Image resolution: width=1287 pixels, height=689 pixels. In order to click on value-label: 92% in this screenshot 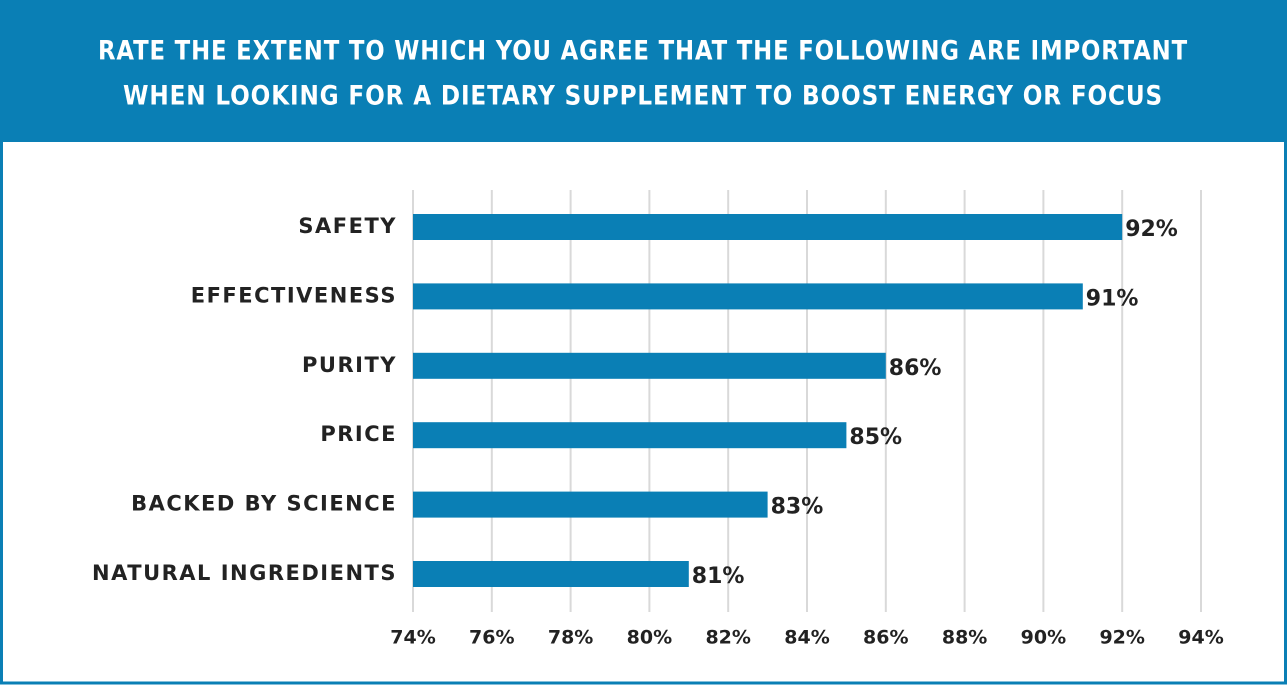, I will do `click(1151, 229)`.